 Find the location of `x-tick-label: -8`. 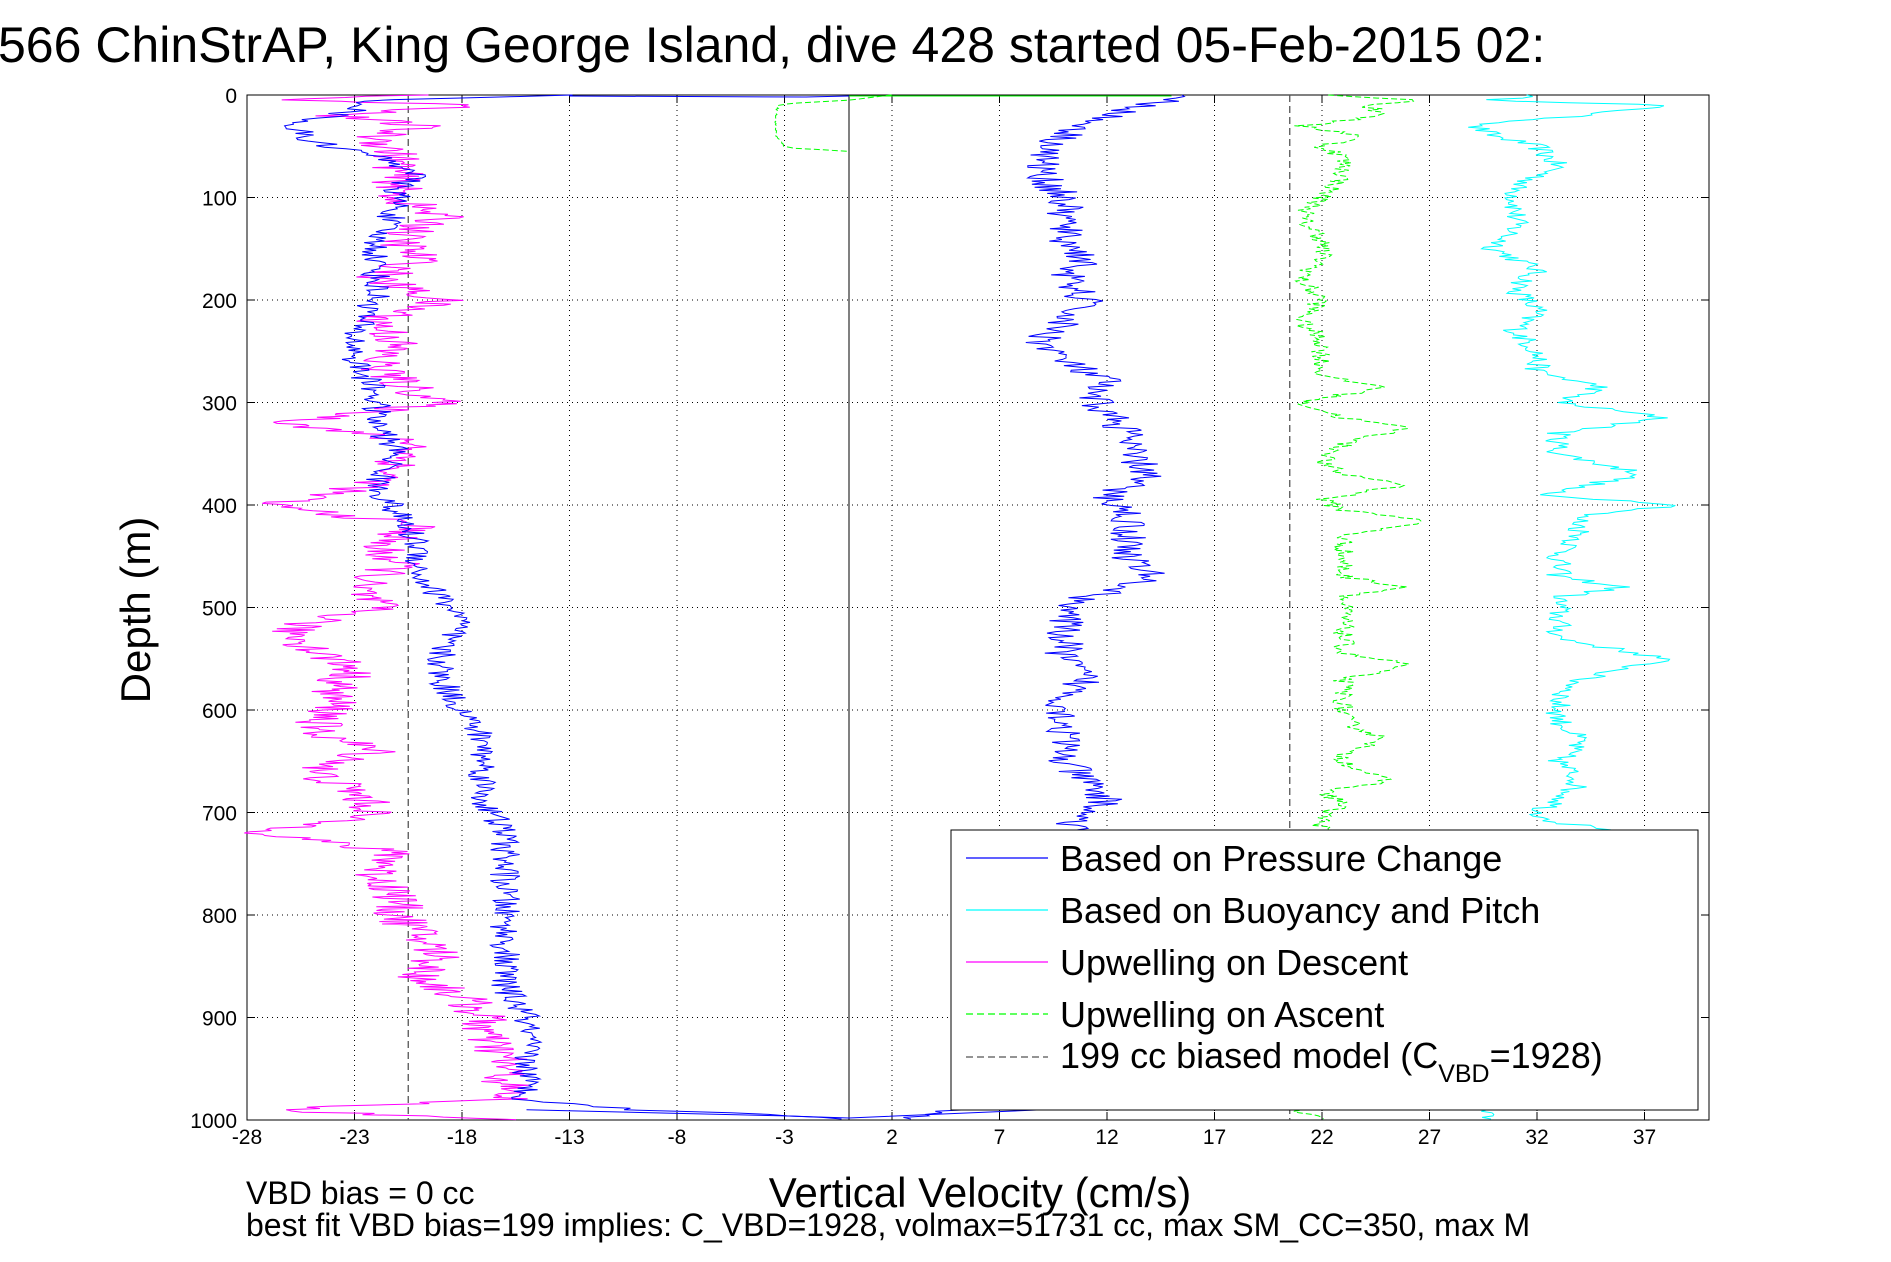

x-tick-label: -8 is located at coordinates (677, 1137).